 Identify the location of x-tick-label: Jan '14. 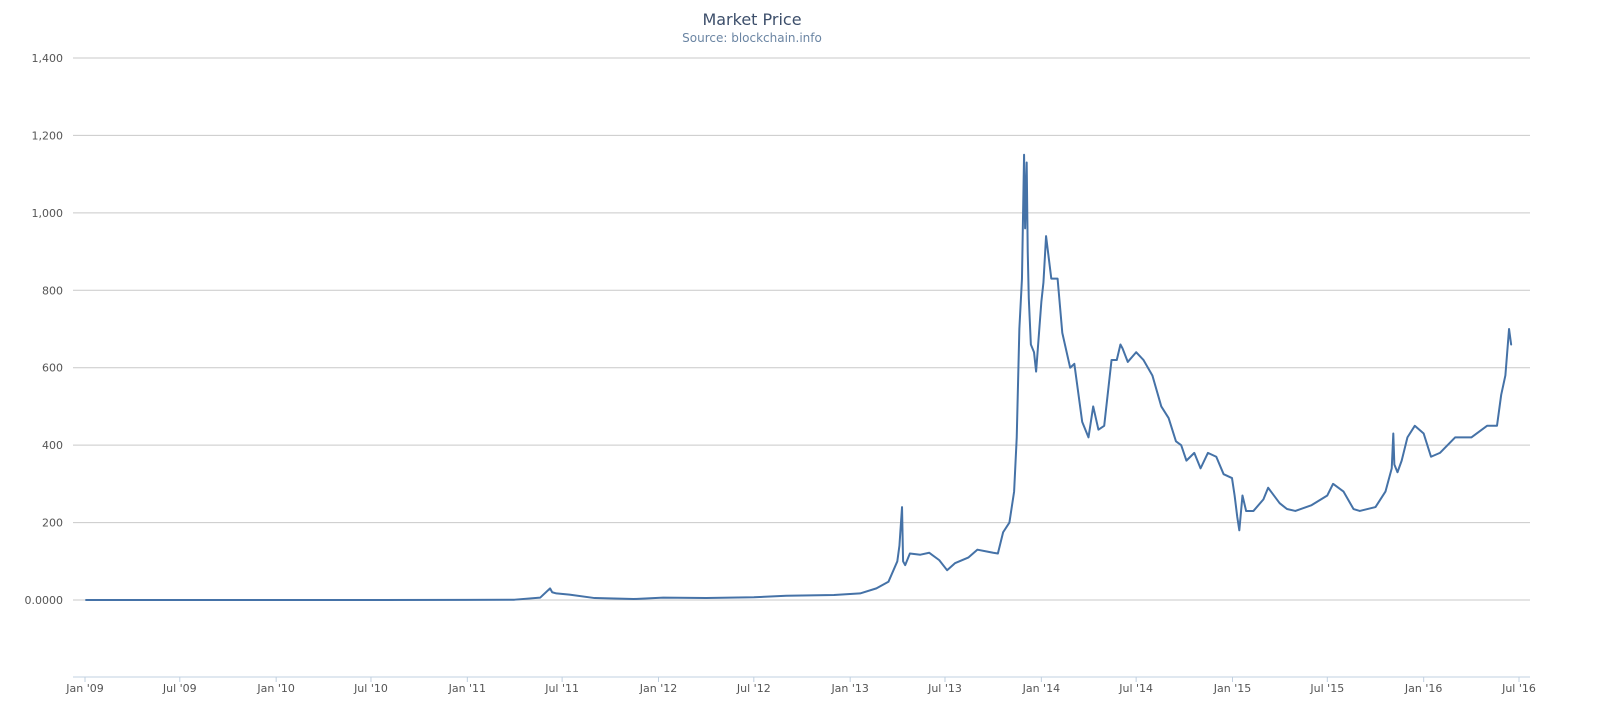
(1041, 688).